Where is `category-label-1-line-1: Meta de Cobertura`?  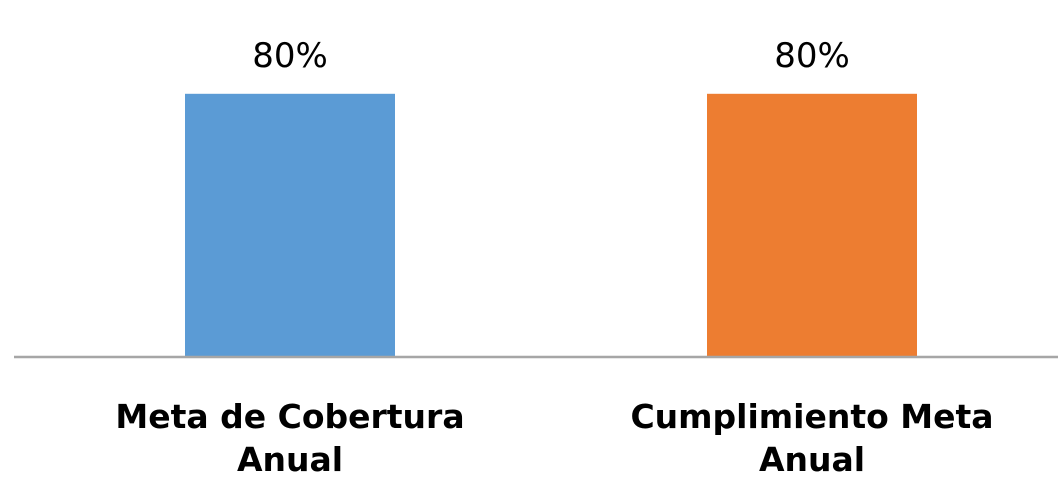
category-label-1-line-1: Meta de Cobertura is located at coordinates (289, 416).